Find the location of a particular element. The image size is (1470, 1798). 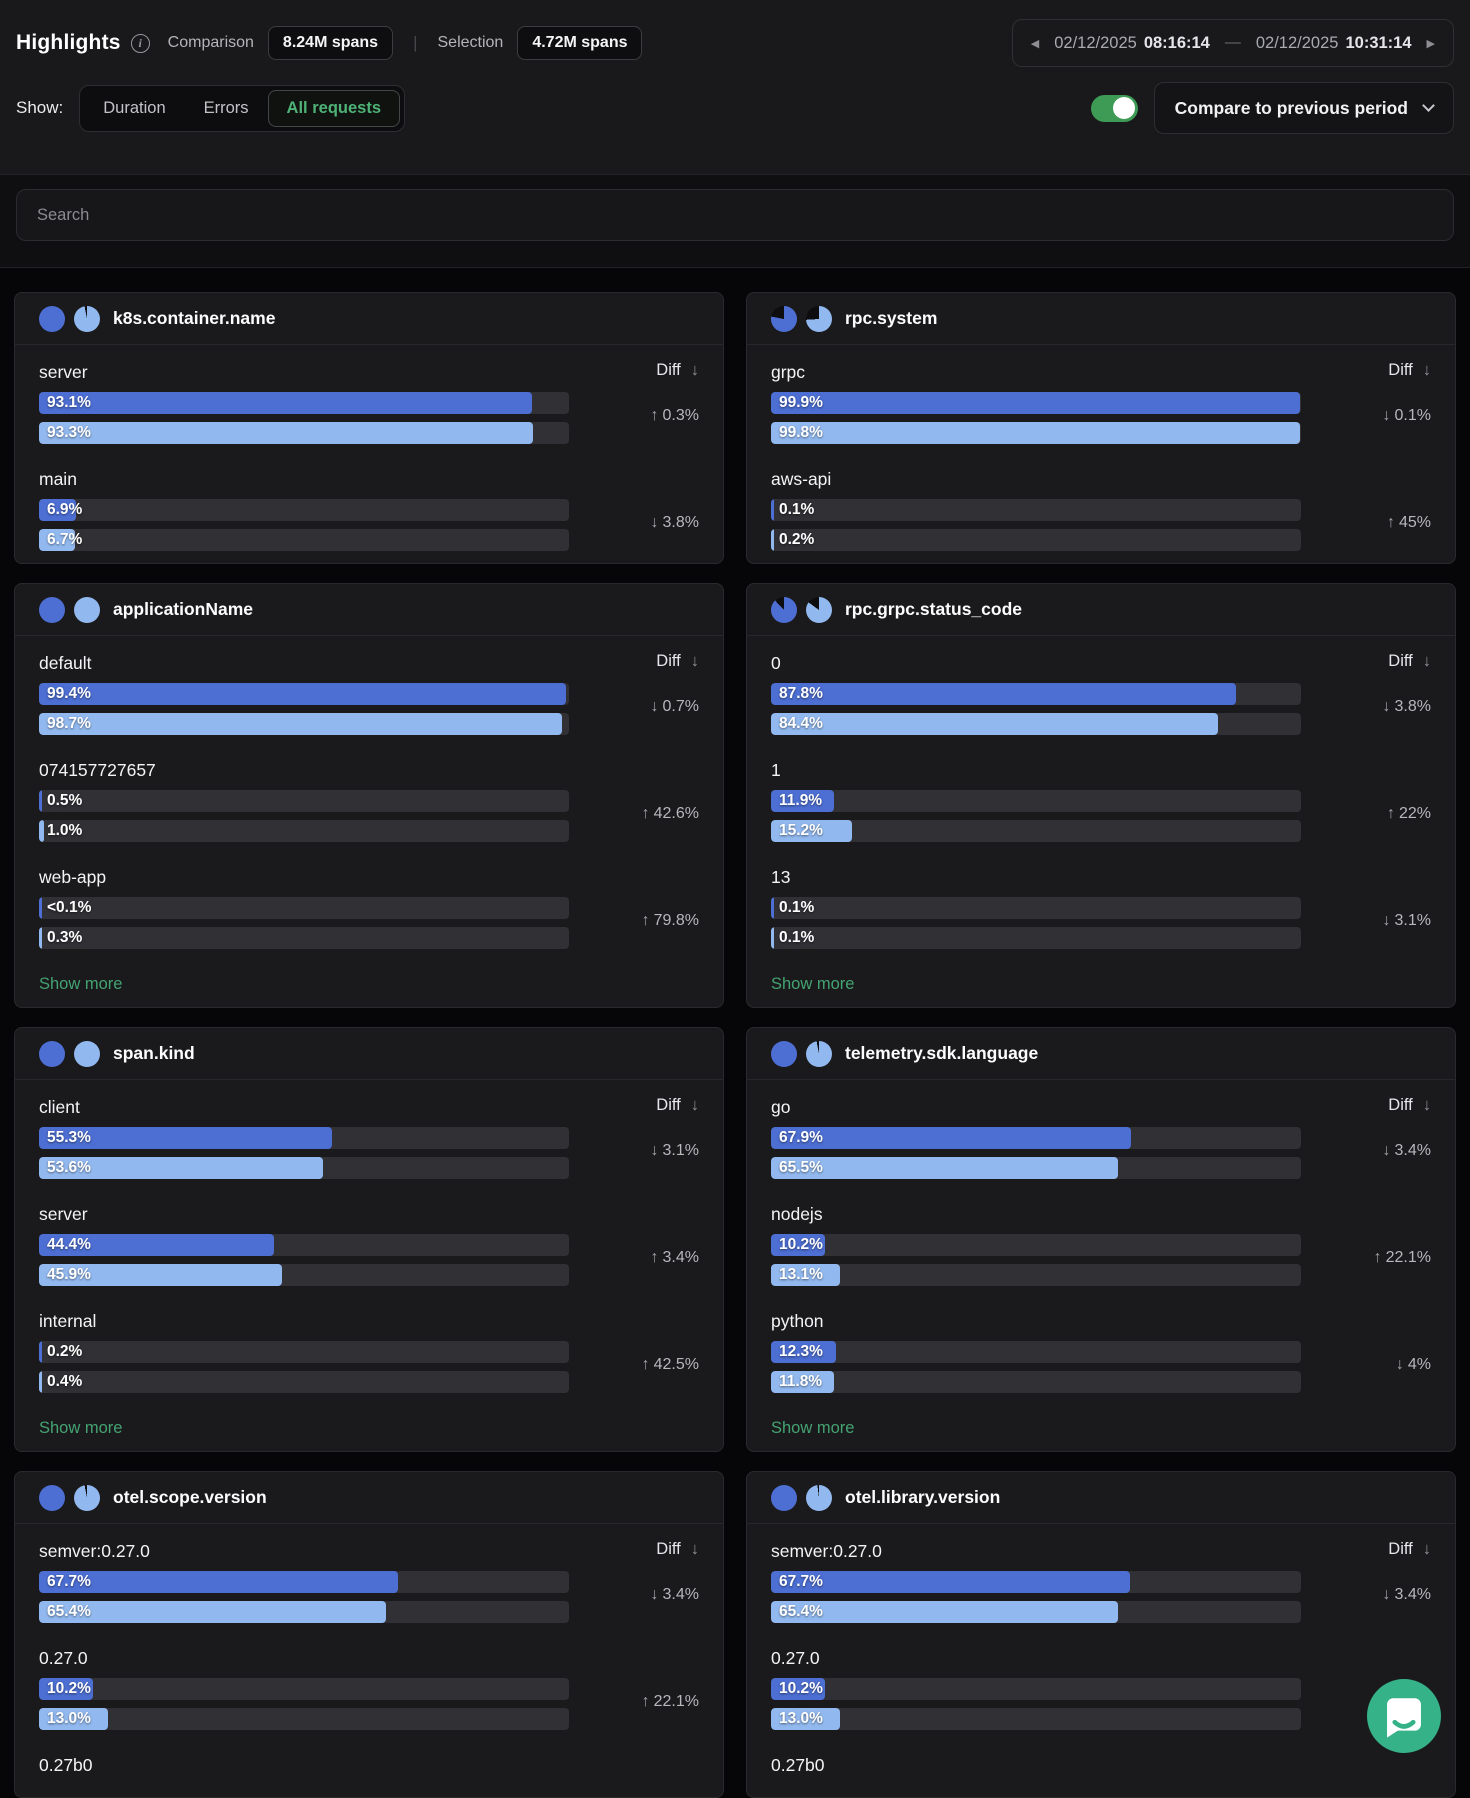

value-group: 0.27b0 is located at coordinates (1101, 1765).